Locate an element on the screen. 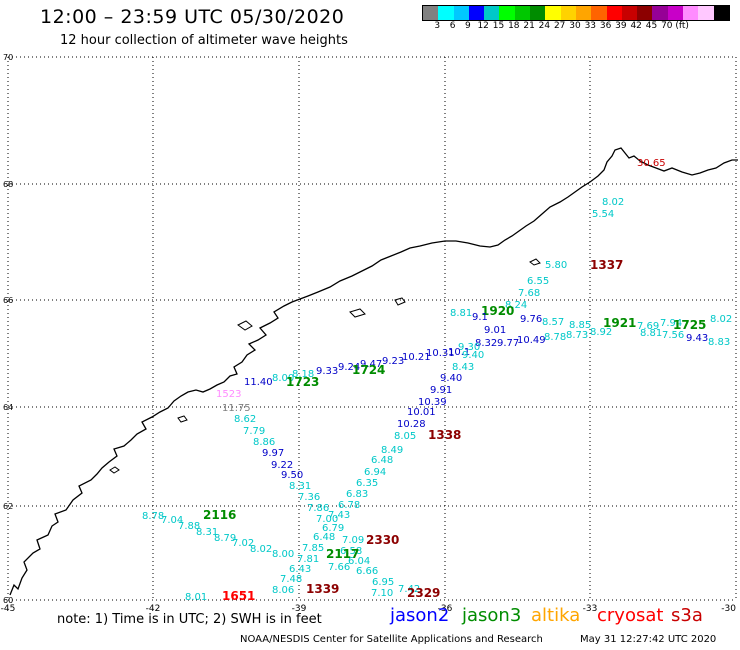  wave-height-value: 8.31 is located at coordinates (207, 532).